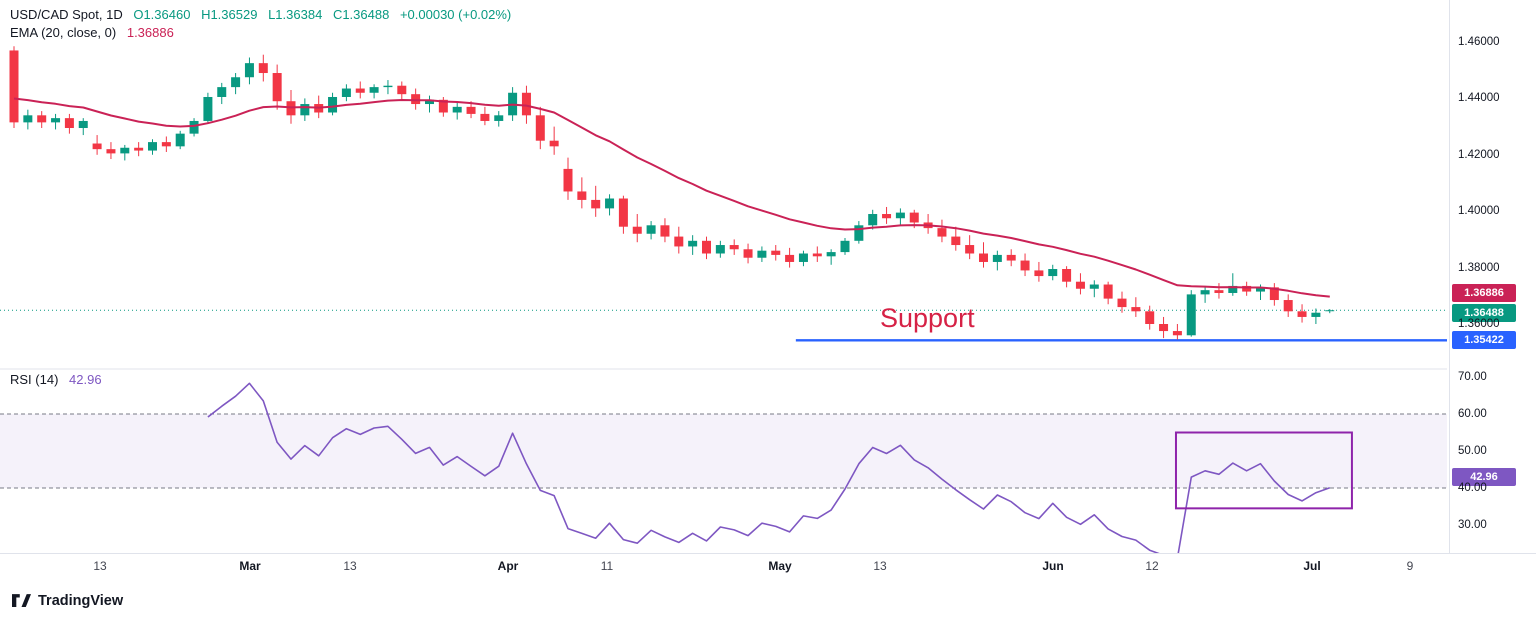  What do you see at coordinates (927, 318) in the screenshot?
I see `support-annotation: Support` at bounding box center [927, 318].